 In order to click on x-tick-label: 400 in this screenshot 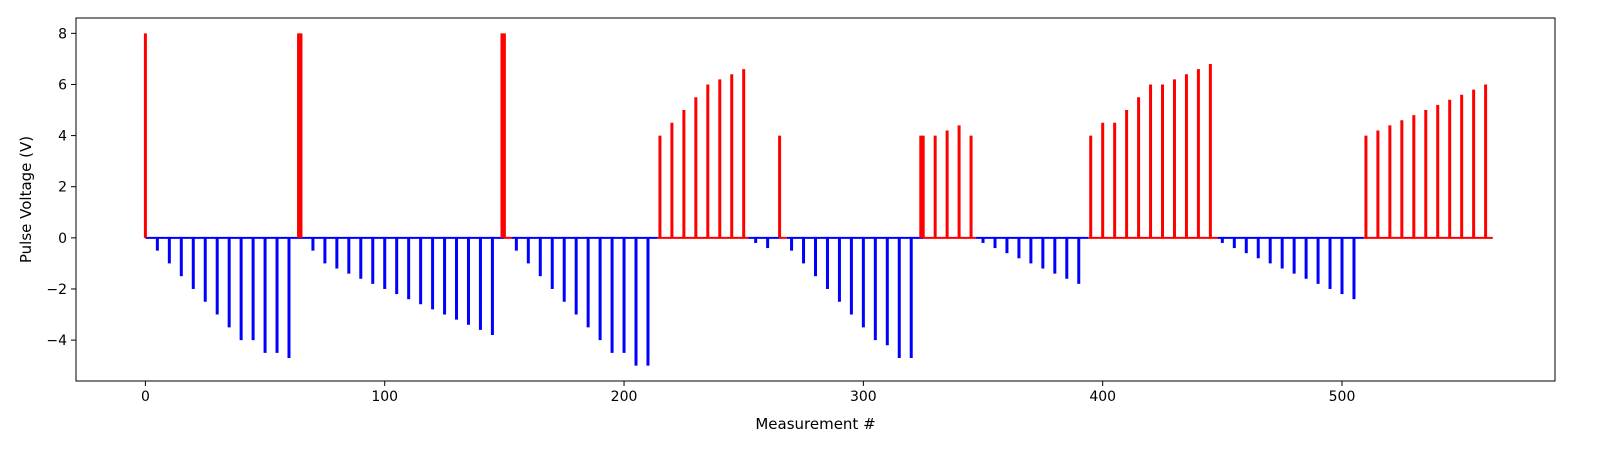, I will do `click(1102, 397)`.